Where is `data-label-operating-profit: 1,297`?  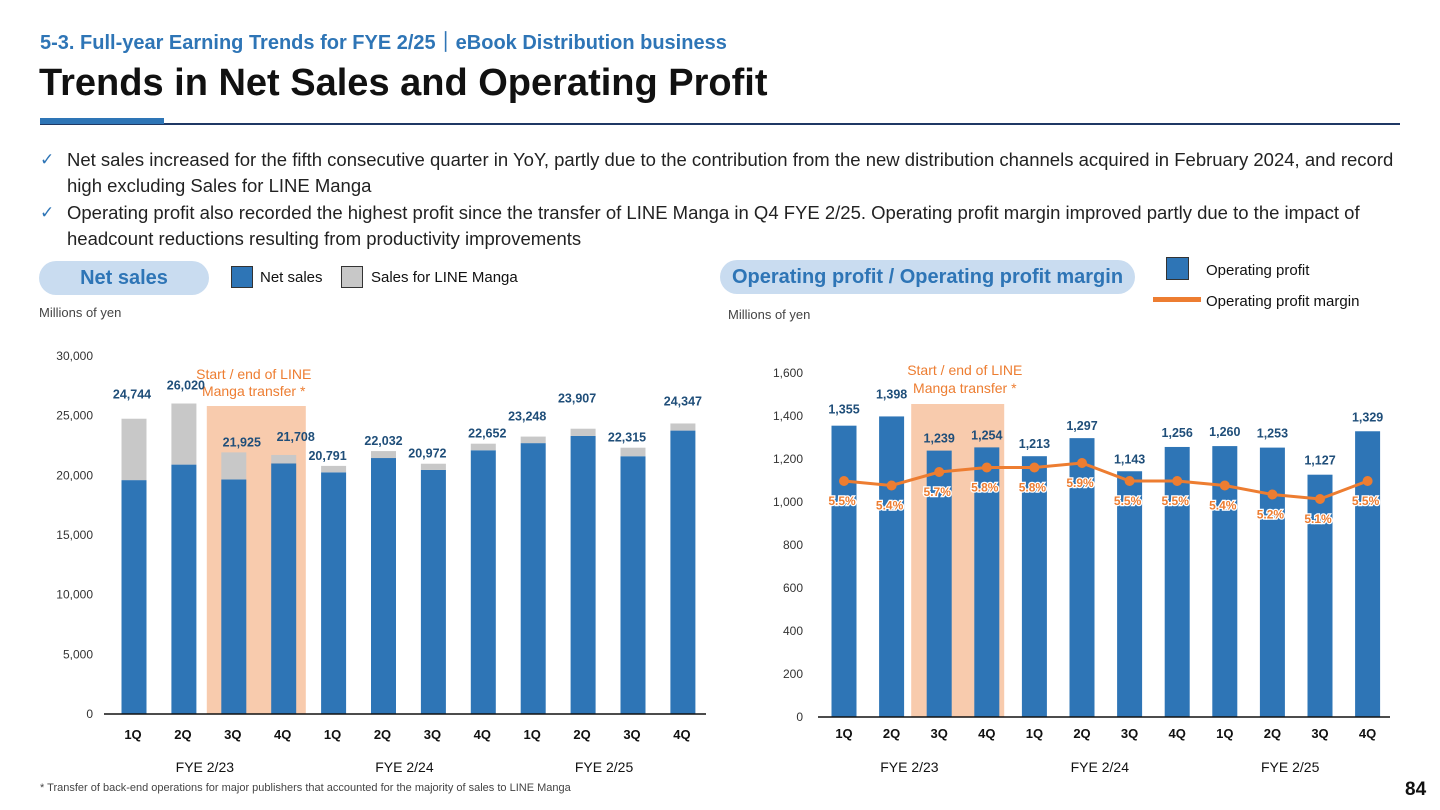
data-label-operating-profit: 1,297 is located at coordinates (1081, 426).